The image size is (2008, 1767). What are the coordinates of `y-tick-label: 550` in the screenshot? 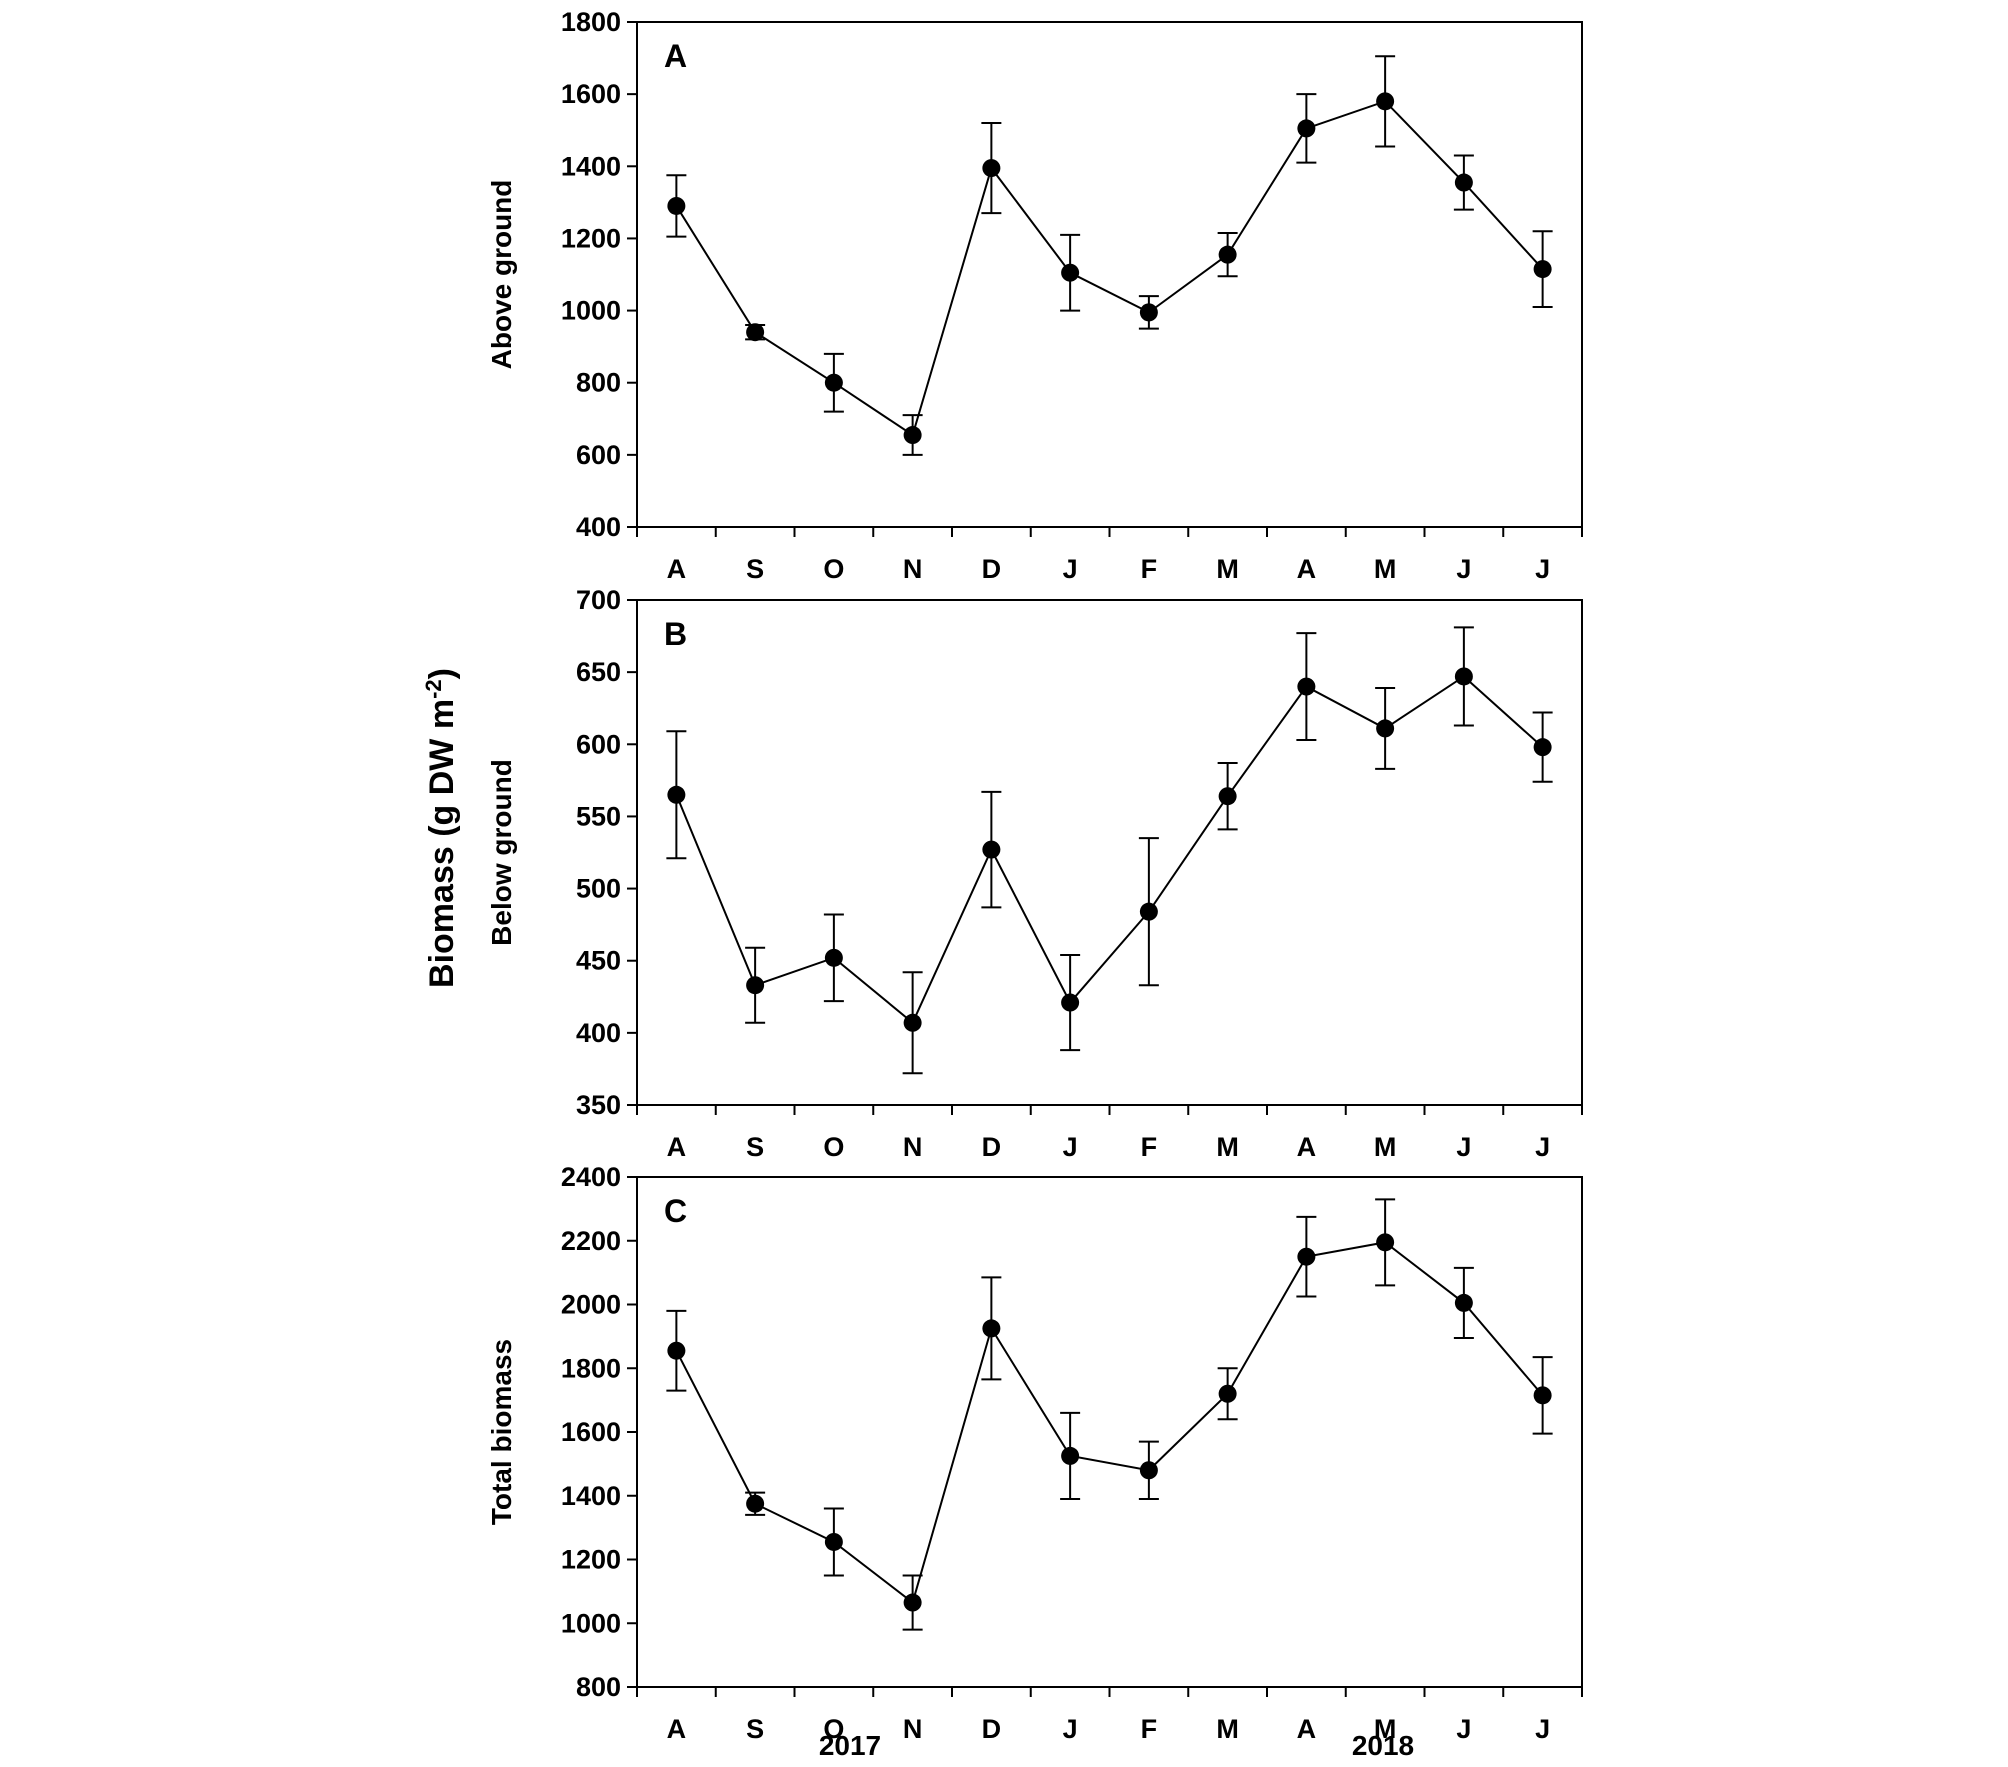 It's located at (598, 816).